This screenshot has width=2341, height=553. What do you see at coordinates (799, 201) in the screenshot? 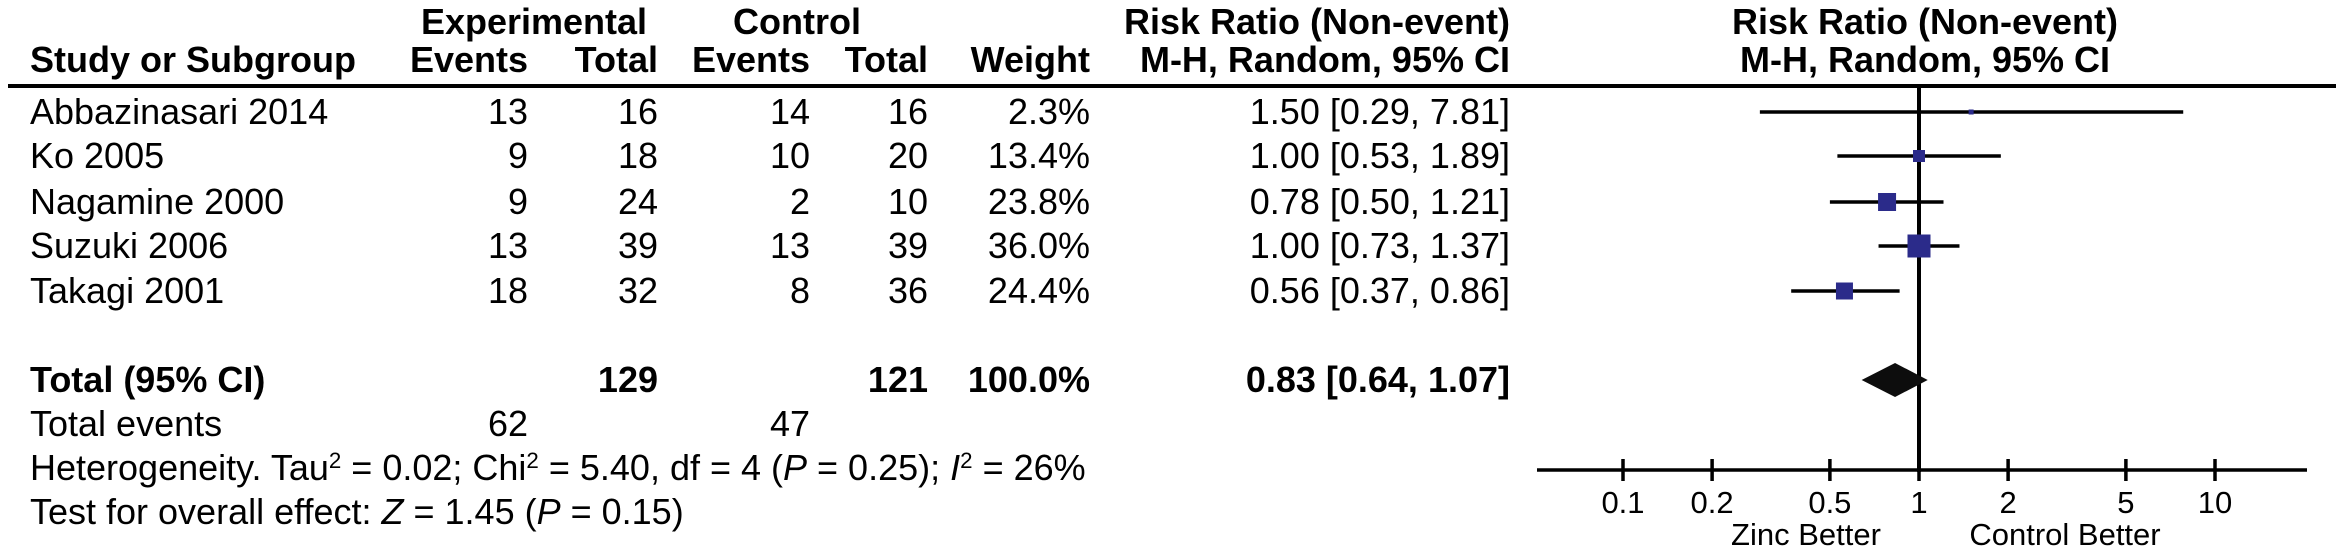
I see `ctrl-events-value: 2` at bounding box center [799, 201].